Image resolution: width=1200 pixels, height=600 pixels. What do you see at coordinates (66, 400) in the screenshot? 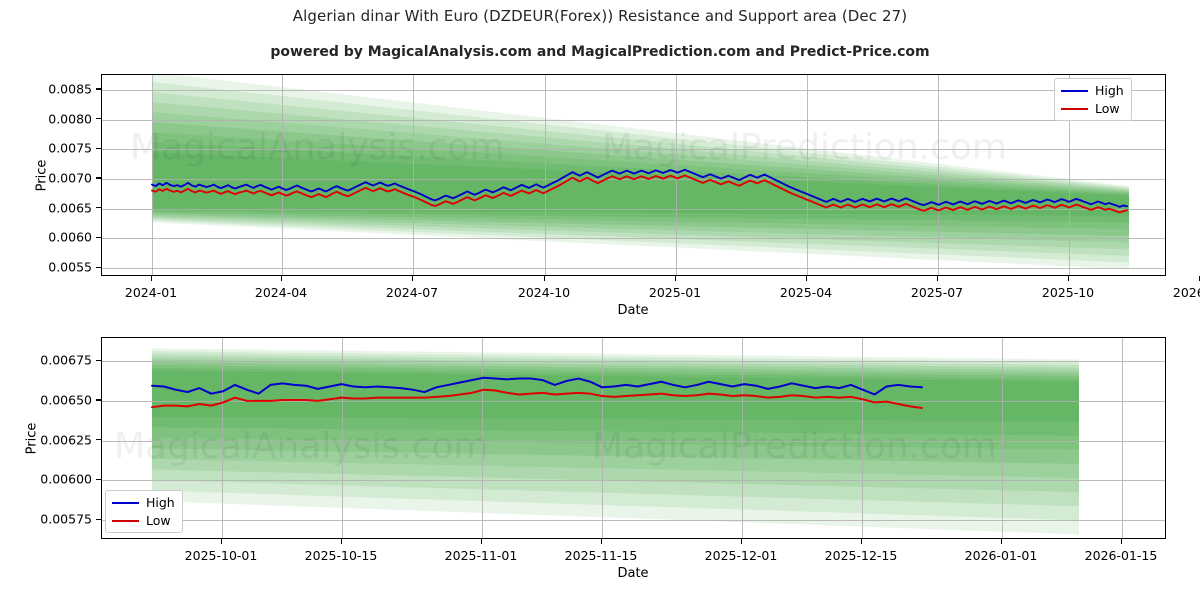
I see `y-tick-label: 0.00650` at bounding box center [66, 400].